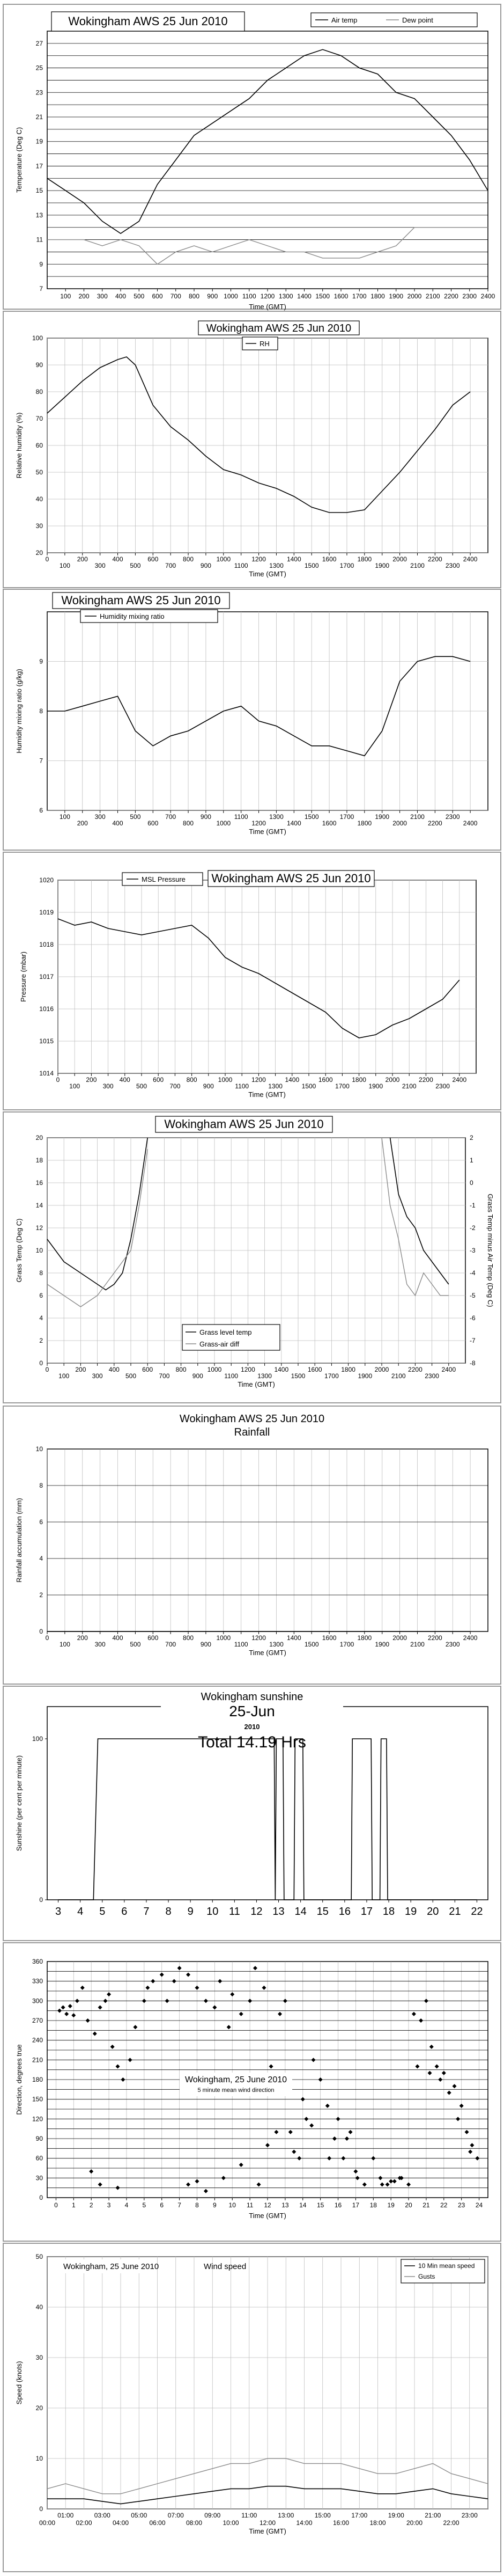 Image resolution: width=504 pixels, height=2576 pixels. What do you see at coordinates (364, 823) in the screenshot?
I see `mix-xtick-label: 1800` at bounding box center [364, 823].